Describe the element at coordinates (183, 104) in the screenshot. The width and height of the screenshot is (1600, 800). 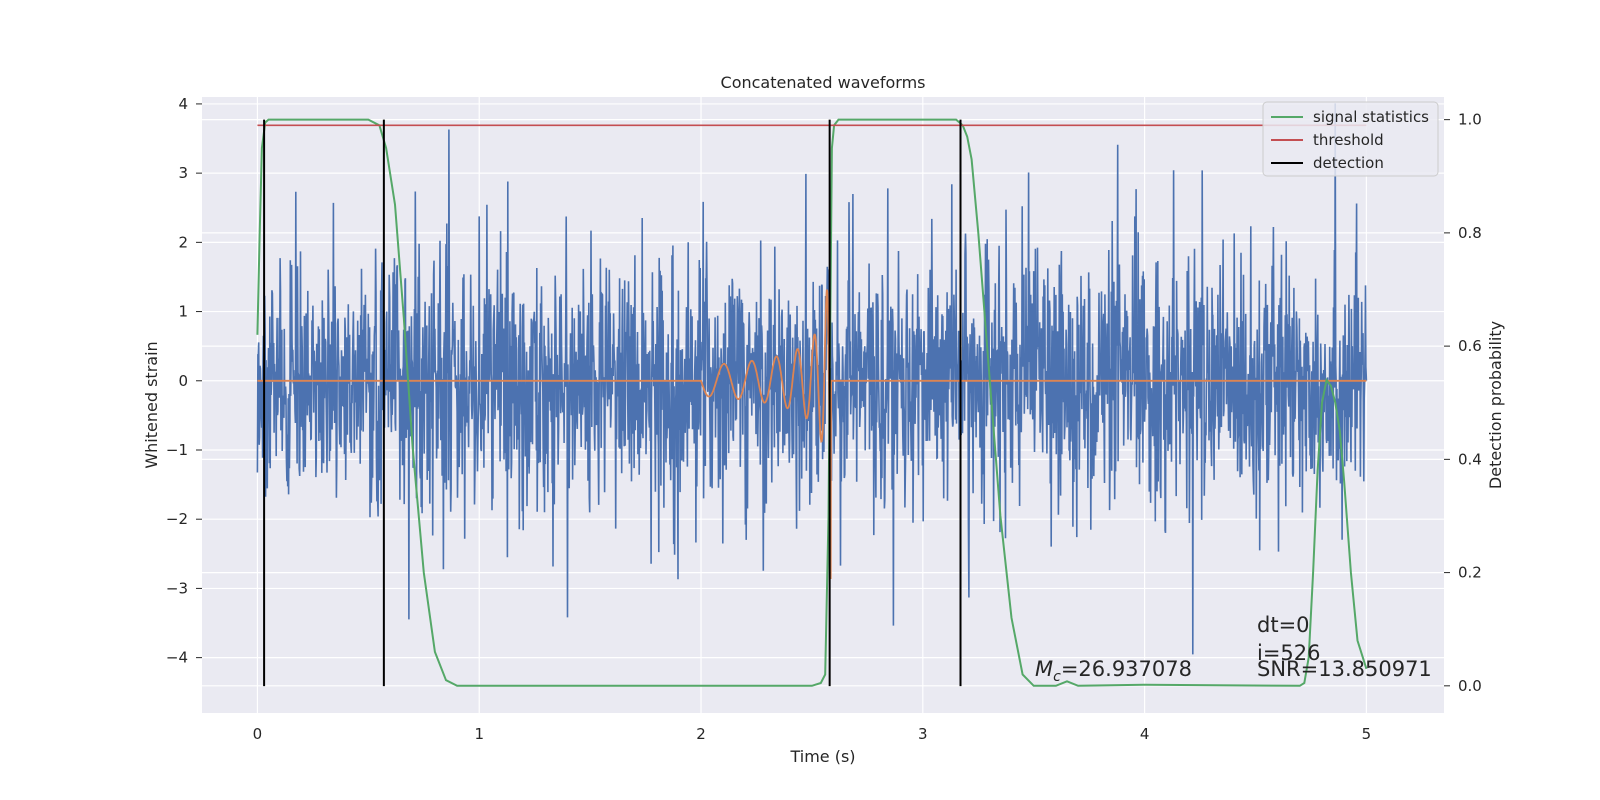
I see `y-tick-label: 4` at that location.